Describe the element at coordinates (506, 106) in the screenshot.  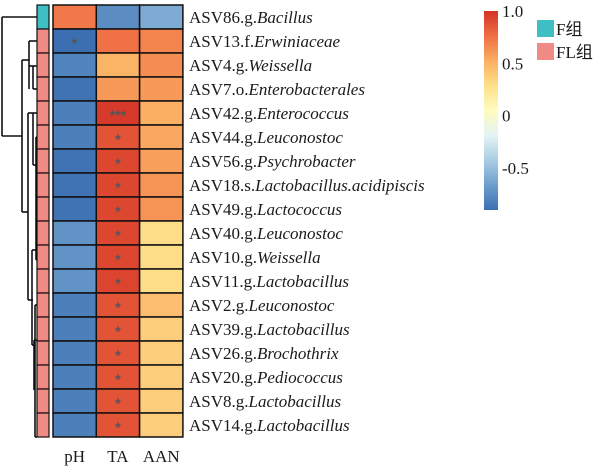
I see `colorbar: 1.0 0.5 0 -0.5` at that location.